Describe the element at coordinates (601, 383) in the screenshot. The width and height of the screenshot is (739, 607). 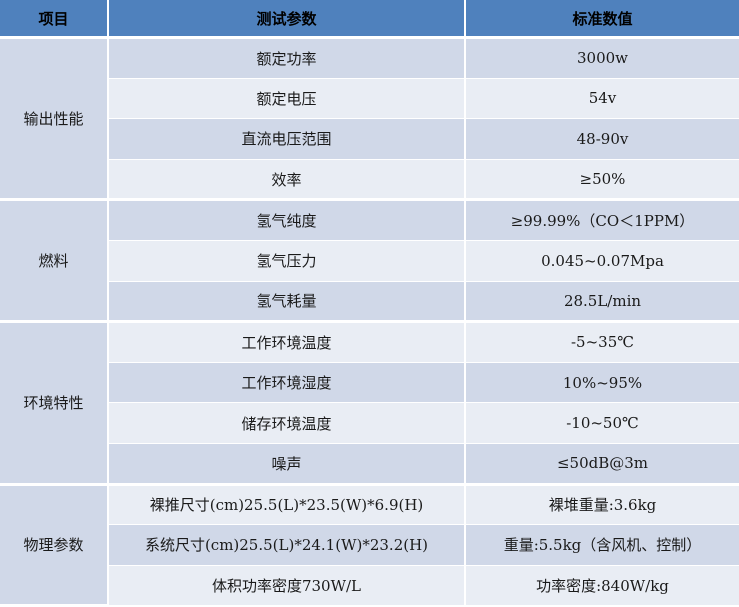
I see `value-cell: 10%~95%` at that location.